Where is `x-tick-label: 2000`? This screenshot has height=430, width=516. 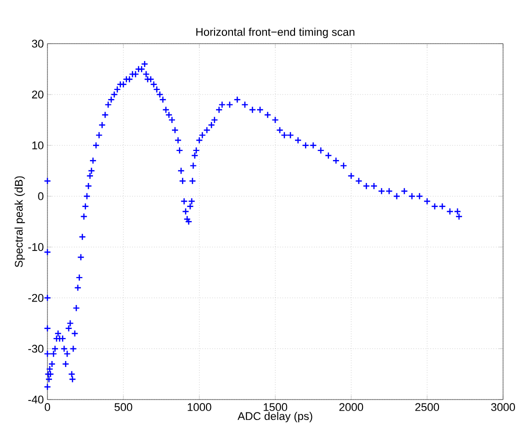
x-tick-label: 2000 is located at coordinates (351, 407).